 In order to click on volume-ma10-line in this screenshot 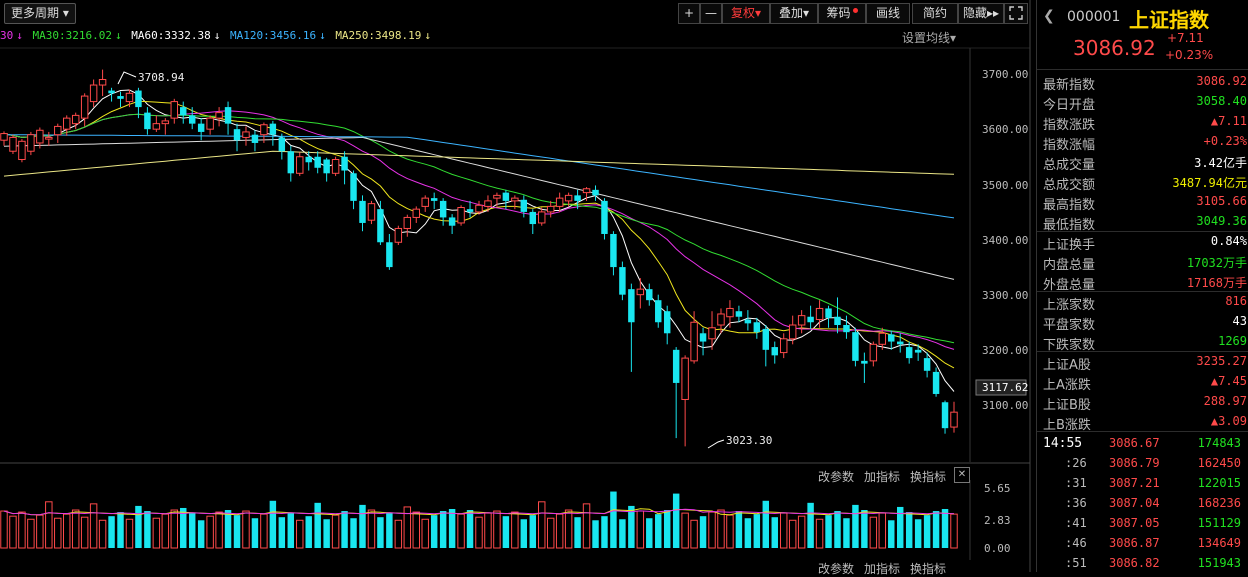, I will do `click(479, 512)`.